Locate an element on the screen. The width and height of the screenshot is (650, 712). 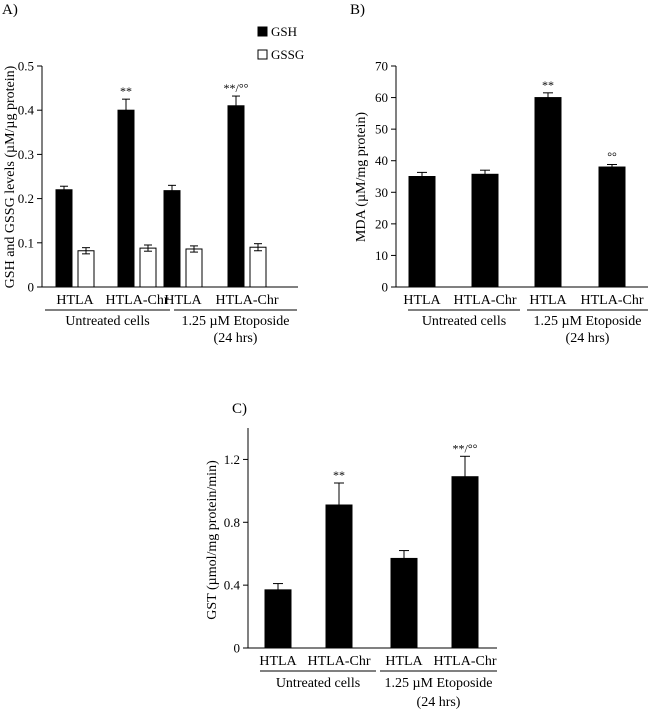
panel-label: B) is located at coordinates (357, 10).